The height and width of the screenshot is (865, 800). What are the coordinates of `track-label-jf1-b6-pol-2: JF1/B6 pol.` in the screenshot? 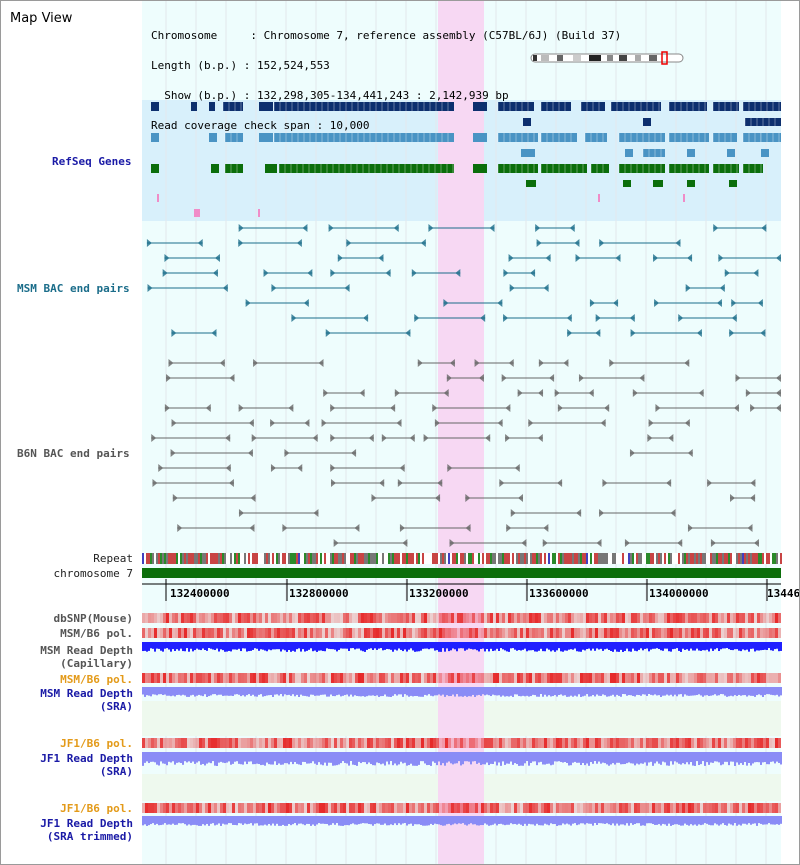 It's located at (96, 808).